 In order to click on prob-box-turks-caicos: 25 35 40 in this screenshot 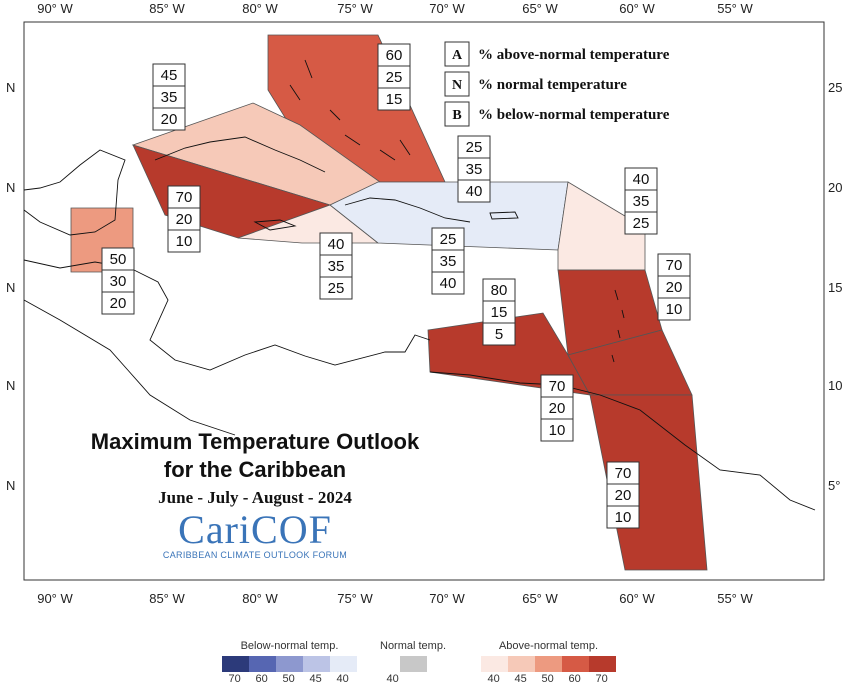, I will do `click(474, 169)`.